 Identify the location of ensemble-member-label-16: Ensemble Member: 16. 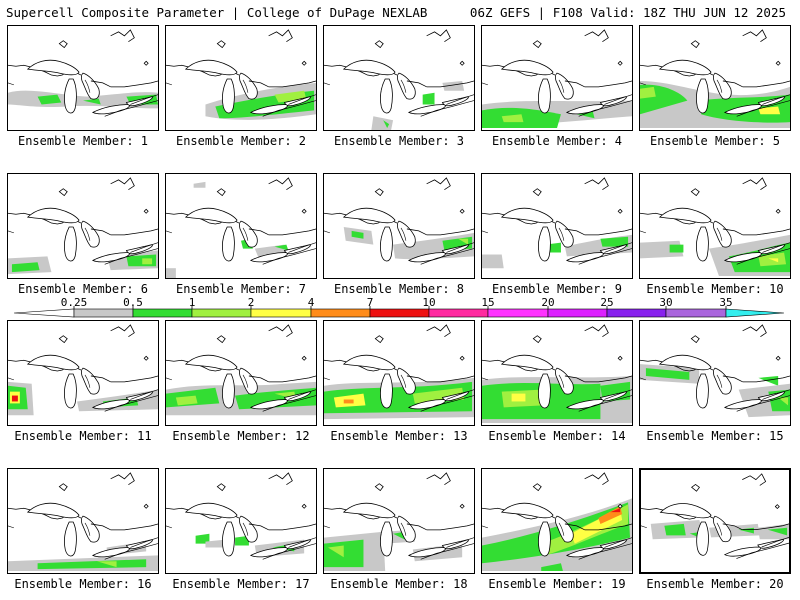
(83, 584).